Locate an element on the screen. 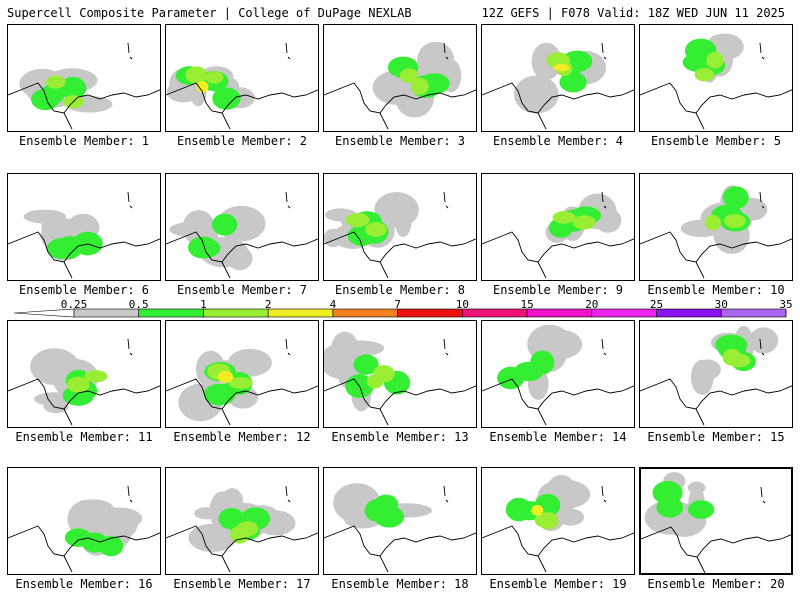 The image size is (800, 600). colorbar is located at coordinates (400, 313).